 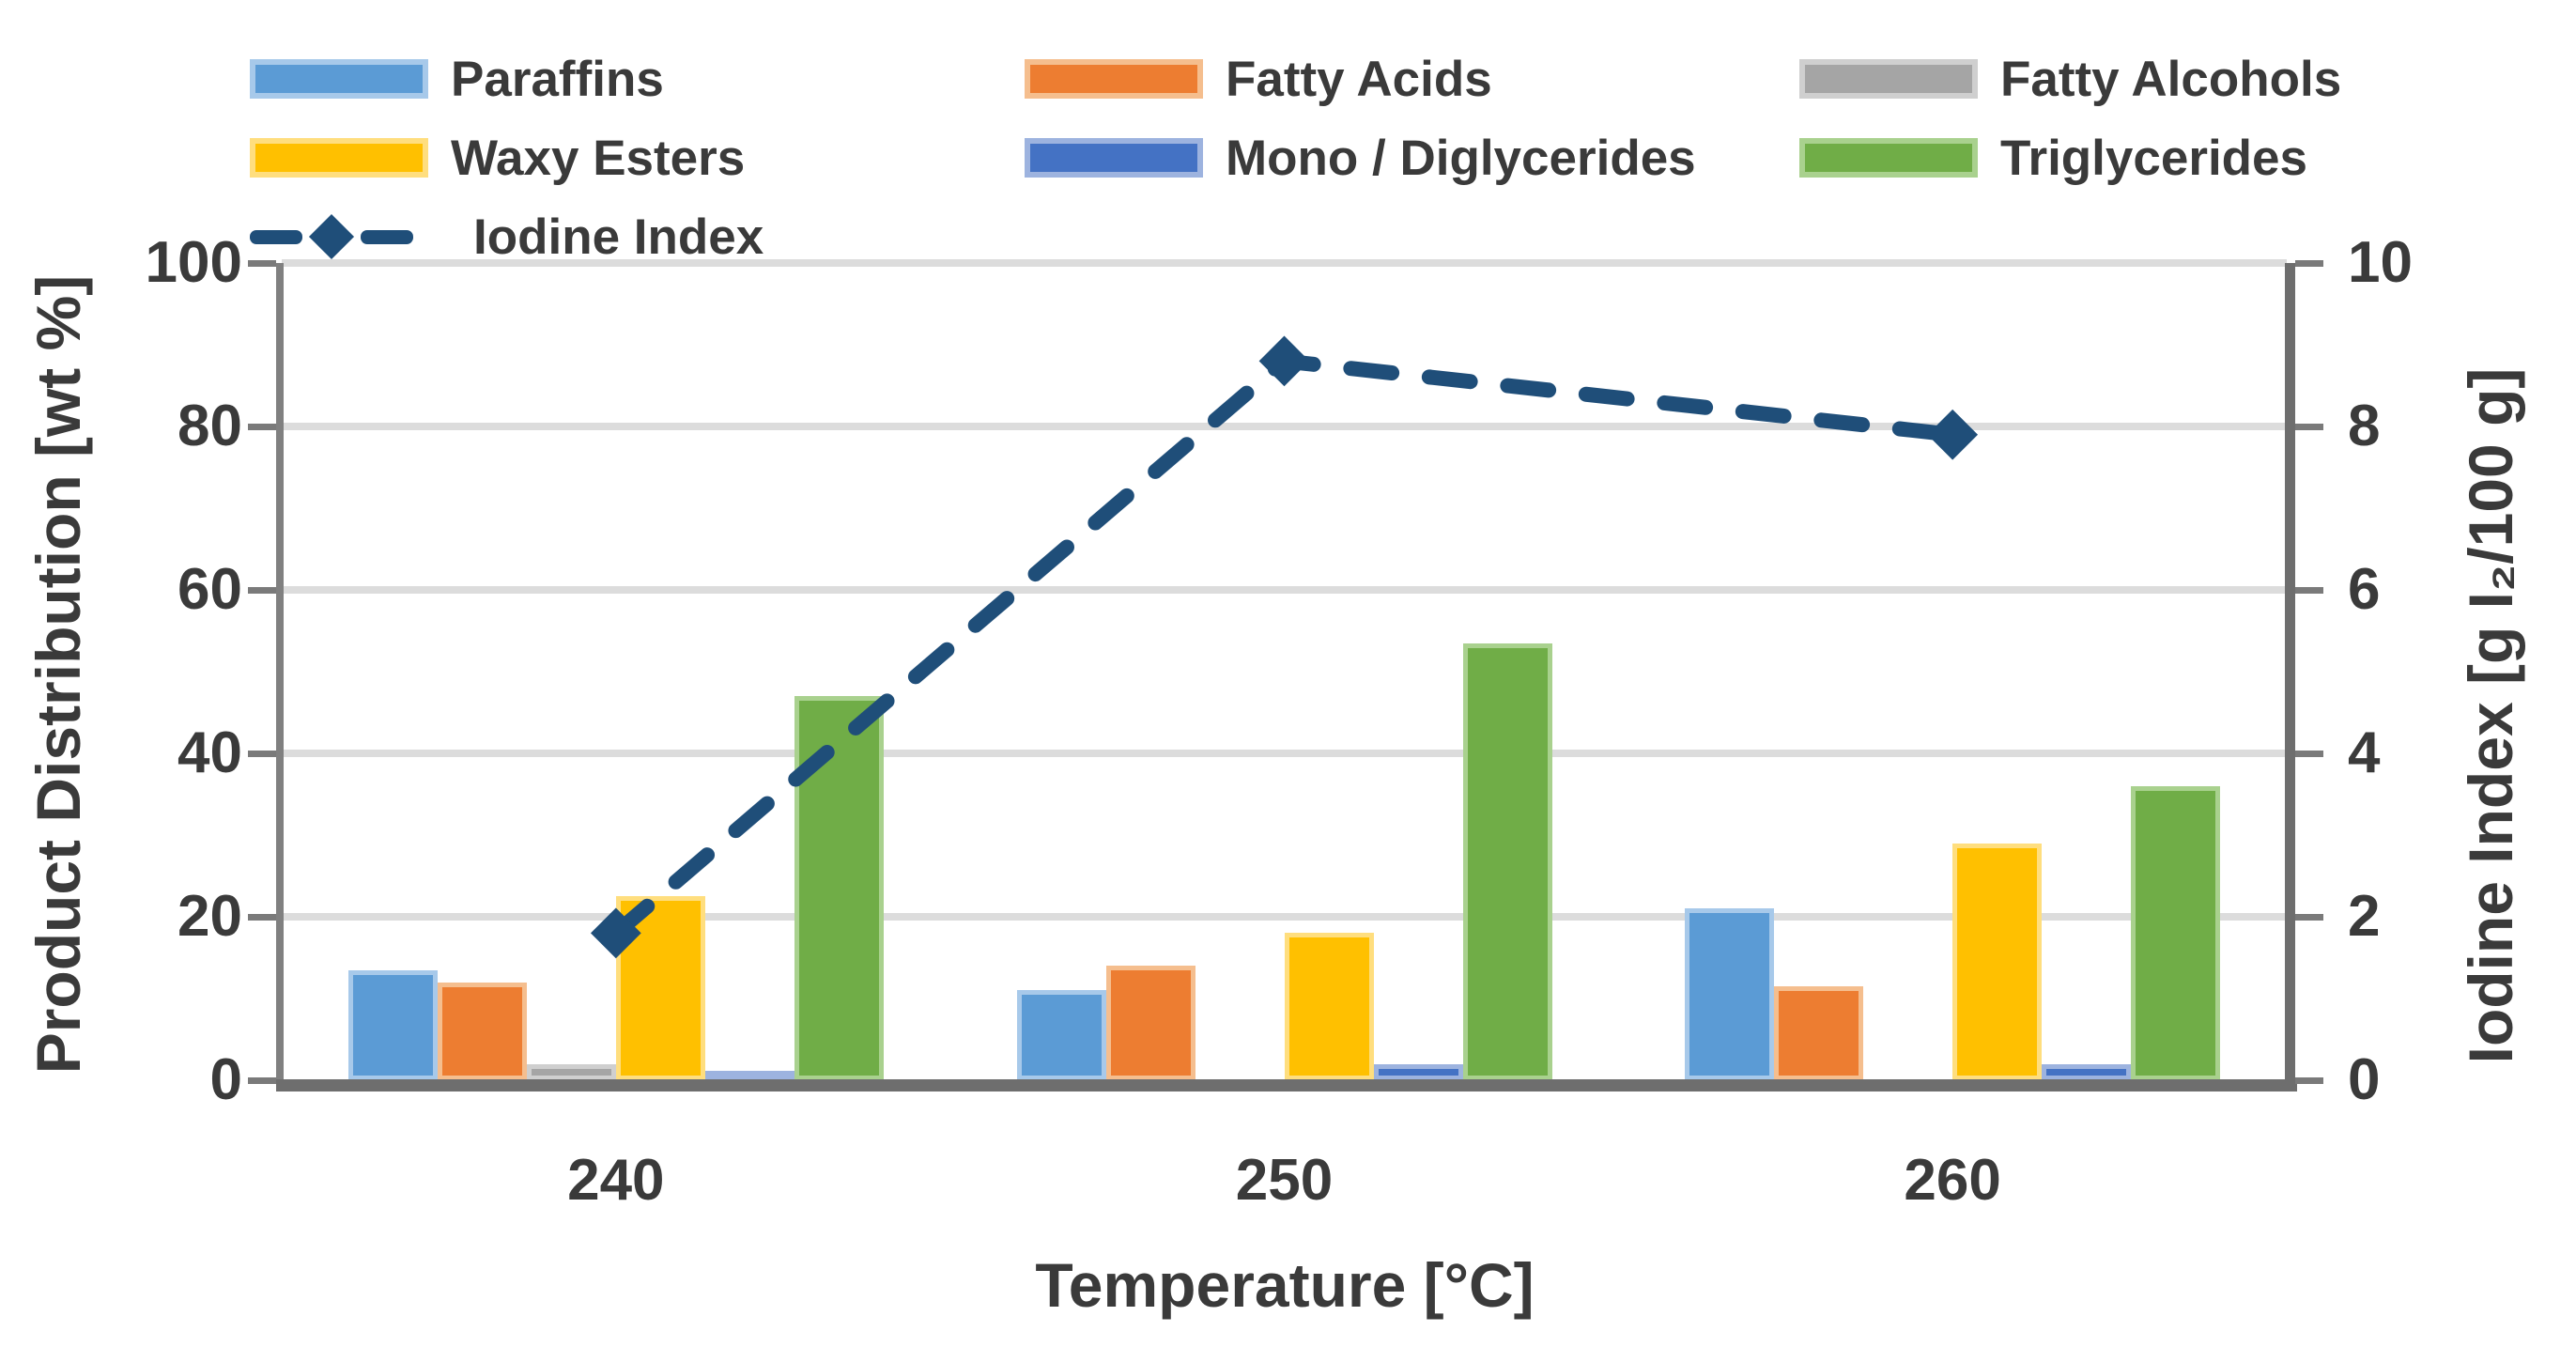 What do you see at coordinates (209, 752) in the screenshot?
I see `left-tick-label-40: 40` at bounding box center [209, 752].